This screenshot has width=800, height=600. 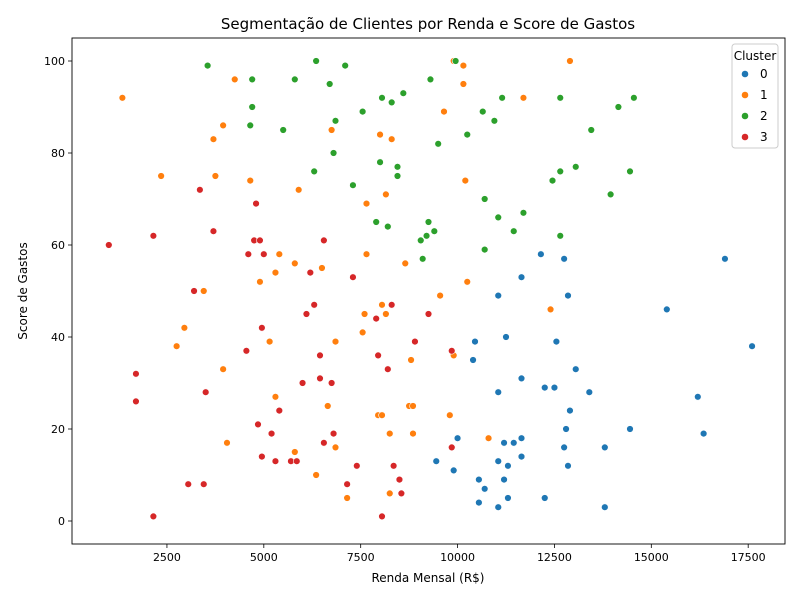 I want to click on legend-title: Cluster, so click(x=755, y=56).